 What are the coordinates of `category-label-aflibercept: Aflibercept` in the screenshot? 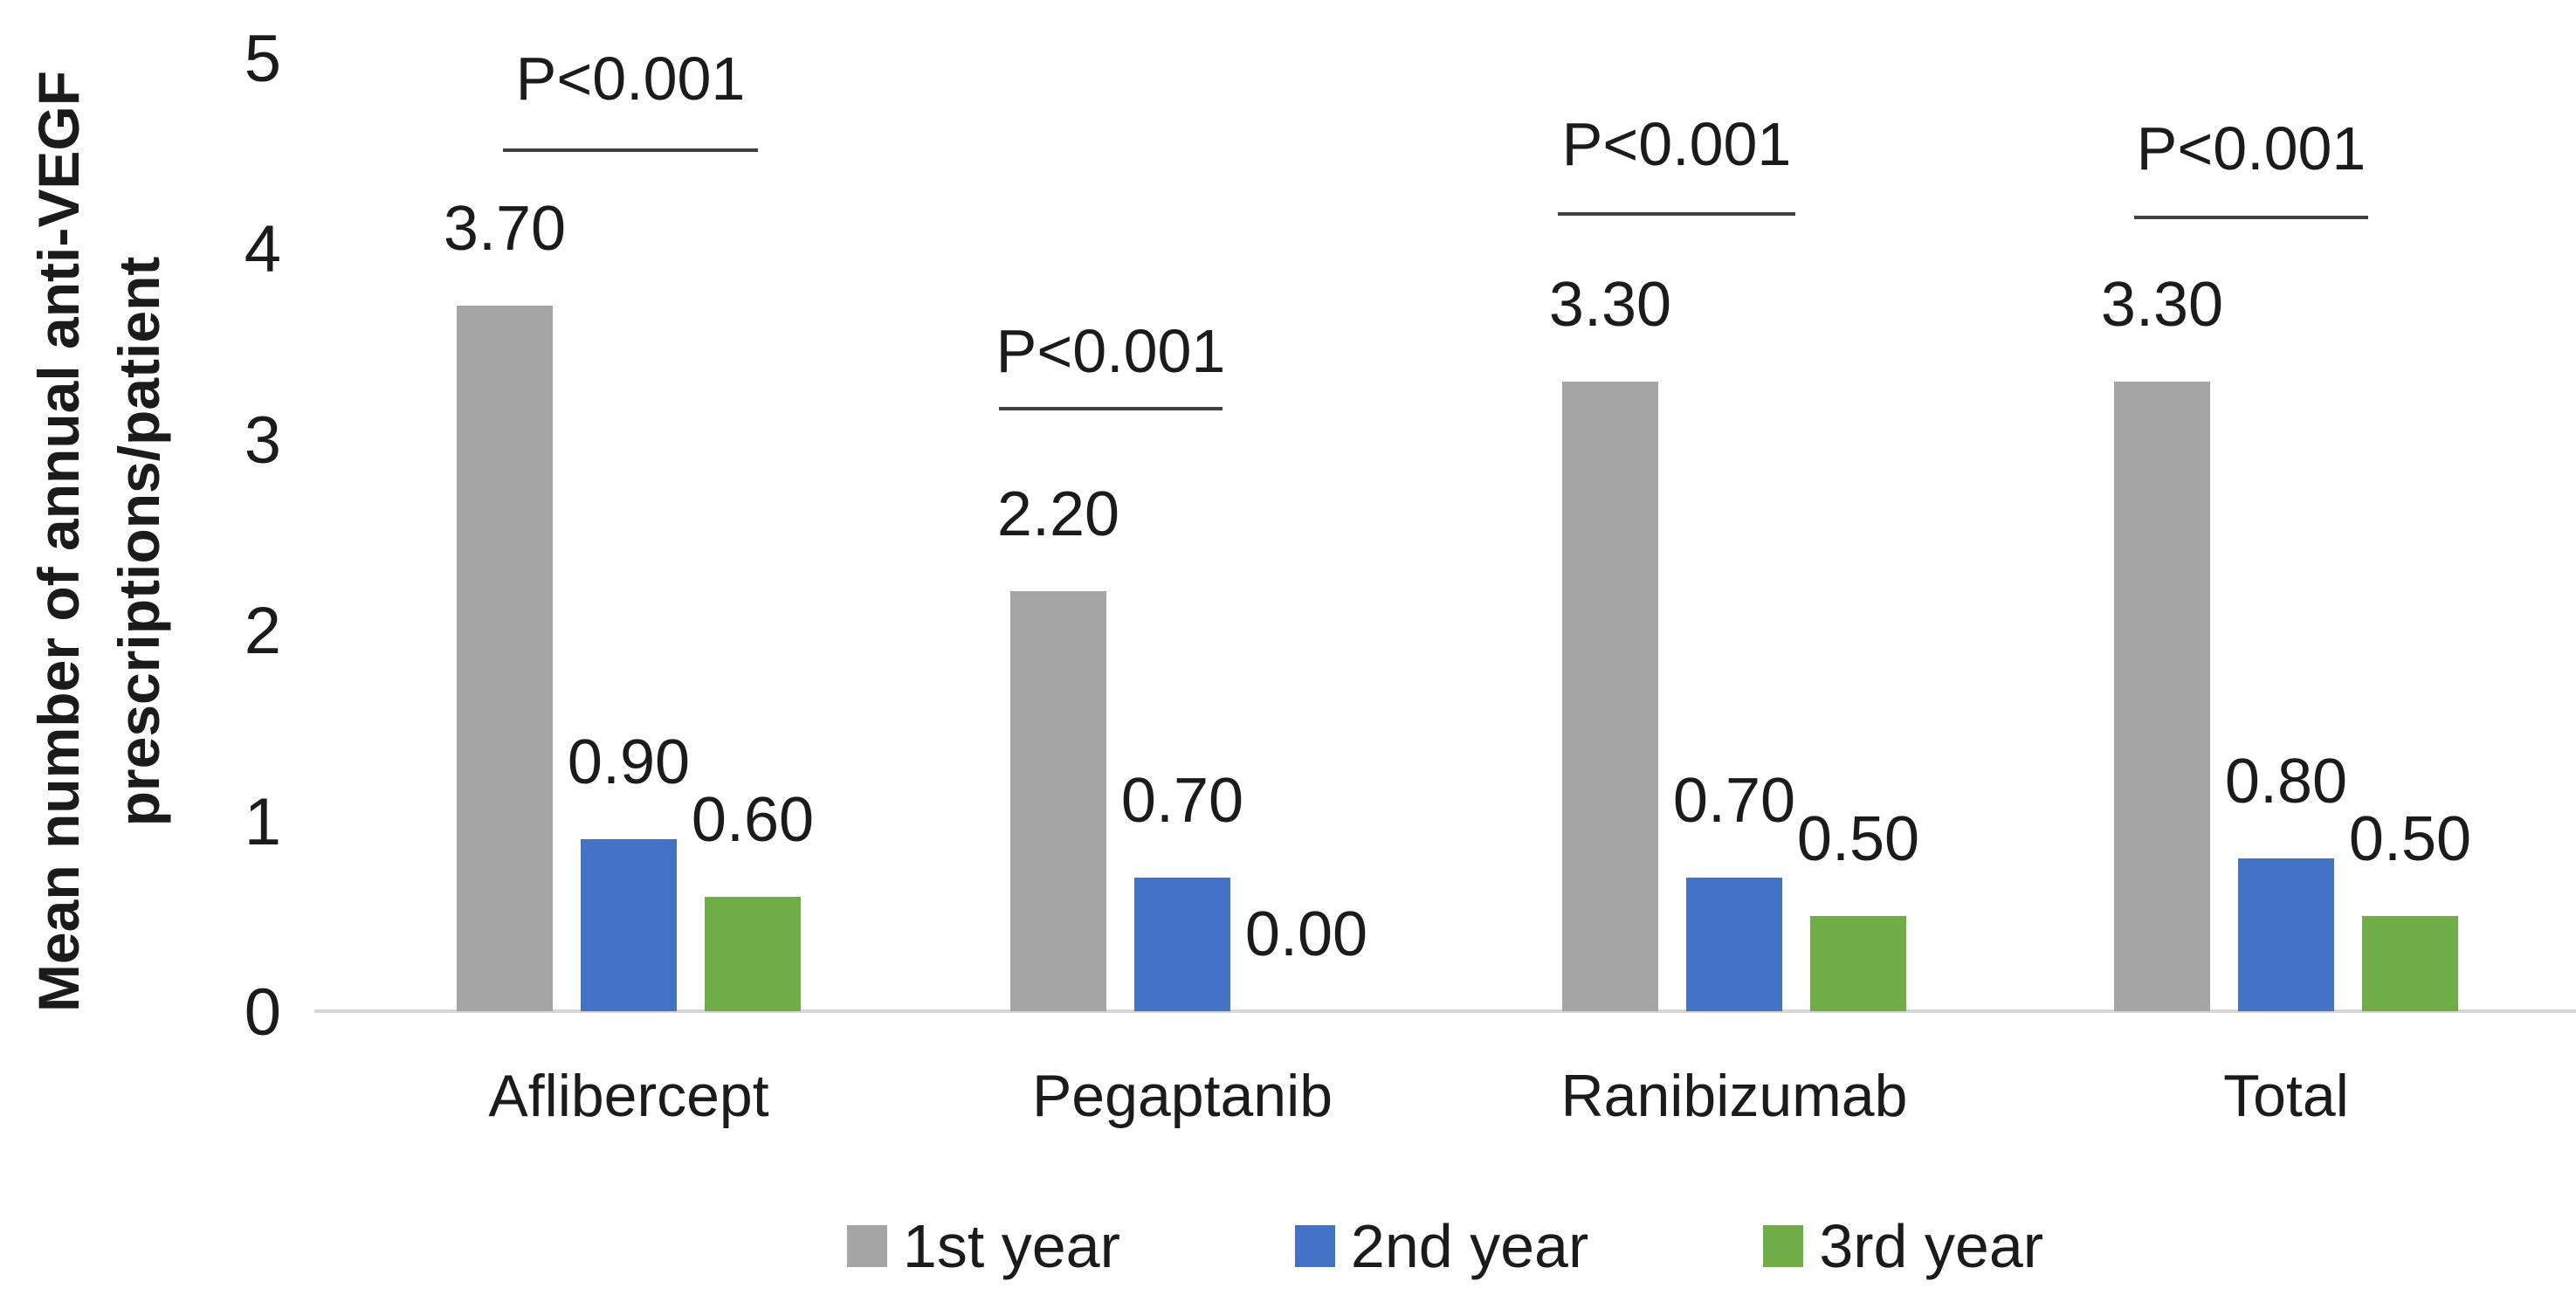 It's located at (628, 1096).